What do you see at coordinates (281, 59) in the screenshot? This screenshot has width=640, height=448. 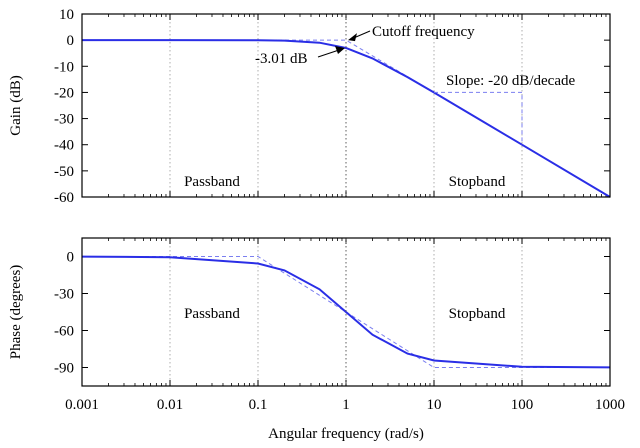 I see `db3-label: -3.01 dB` at bounding box center [281, 59].